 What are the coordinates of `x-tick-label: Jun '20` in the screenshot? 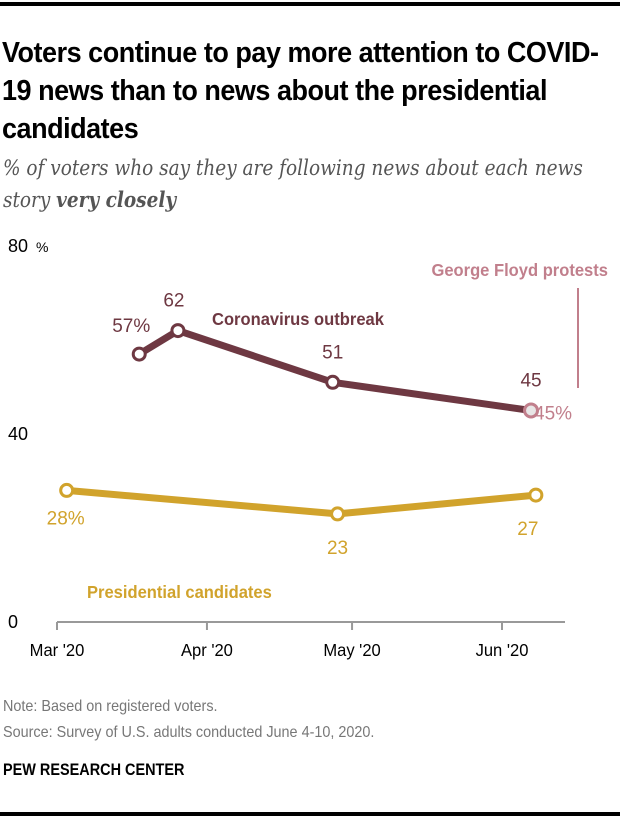 It's located at (502, 649).